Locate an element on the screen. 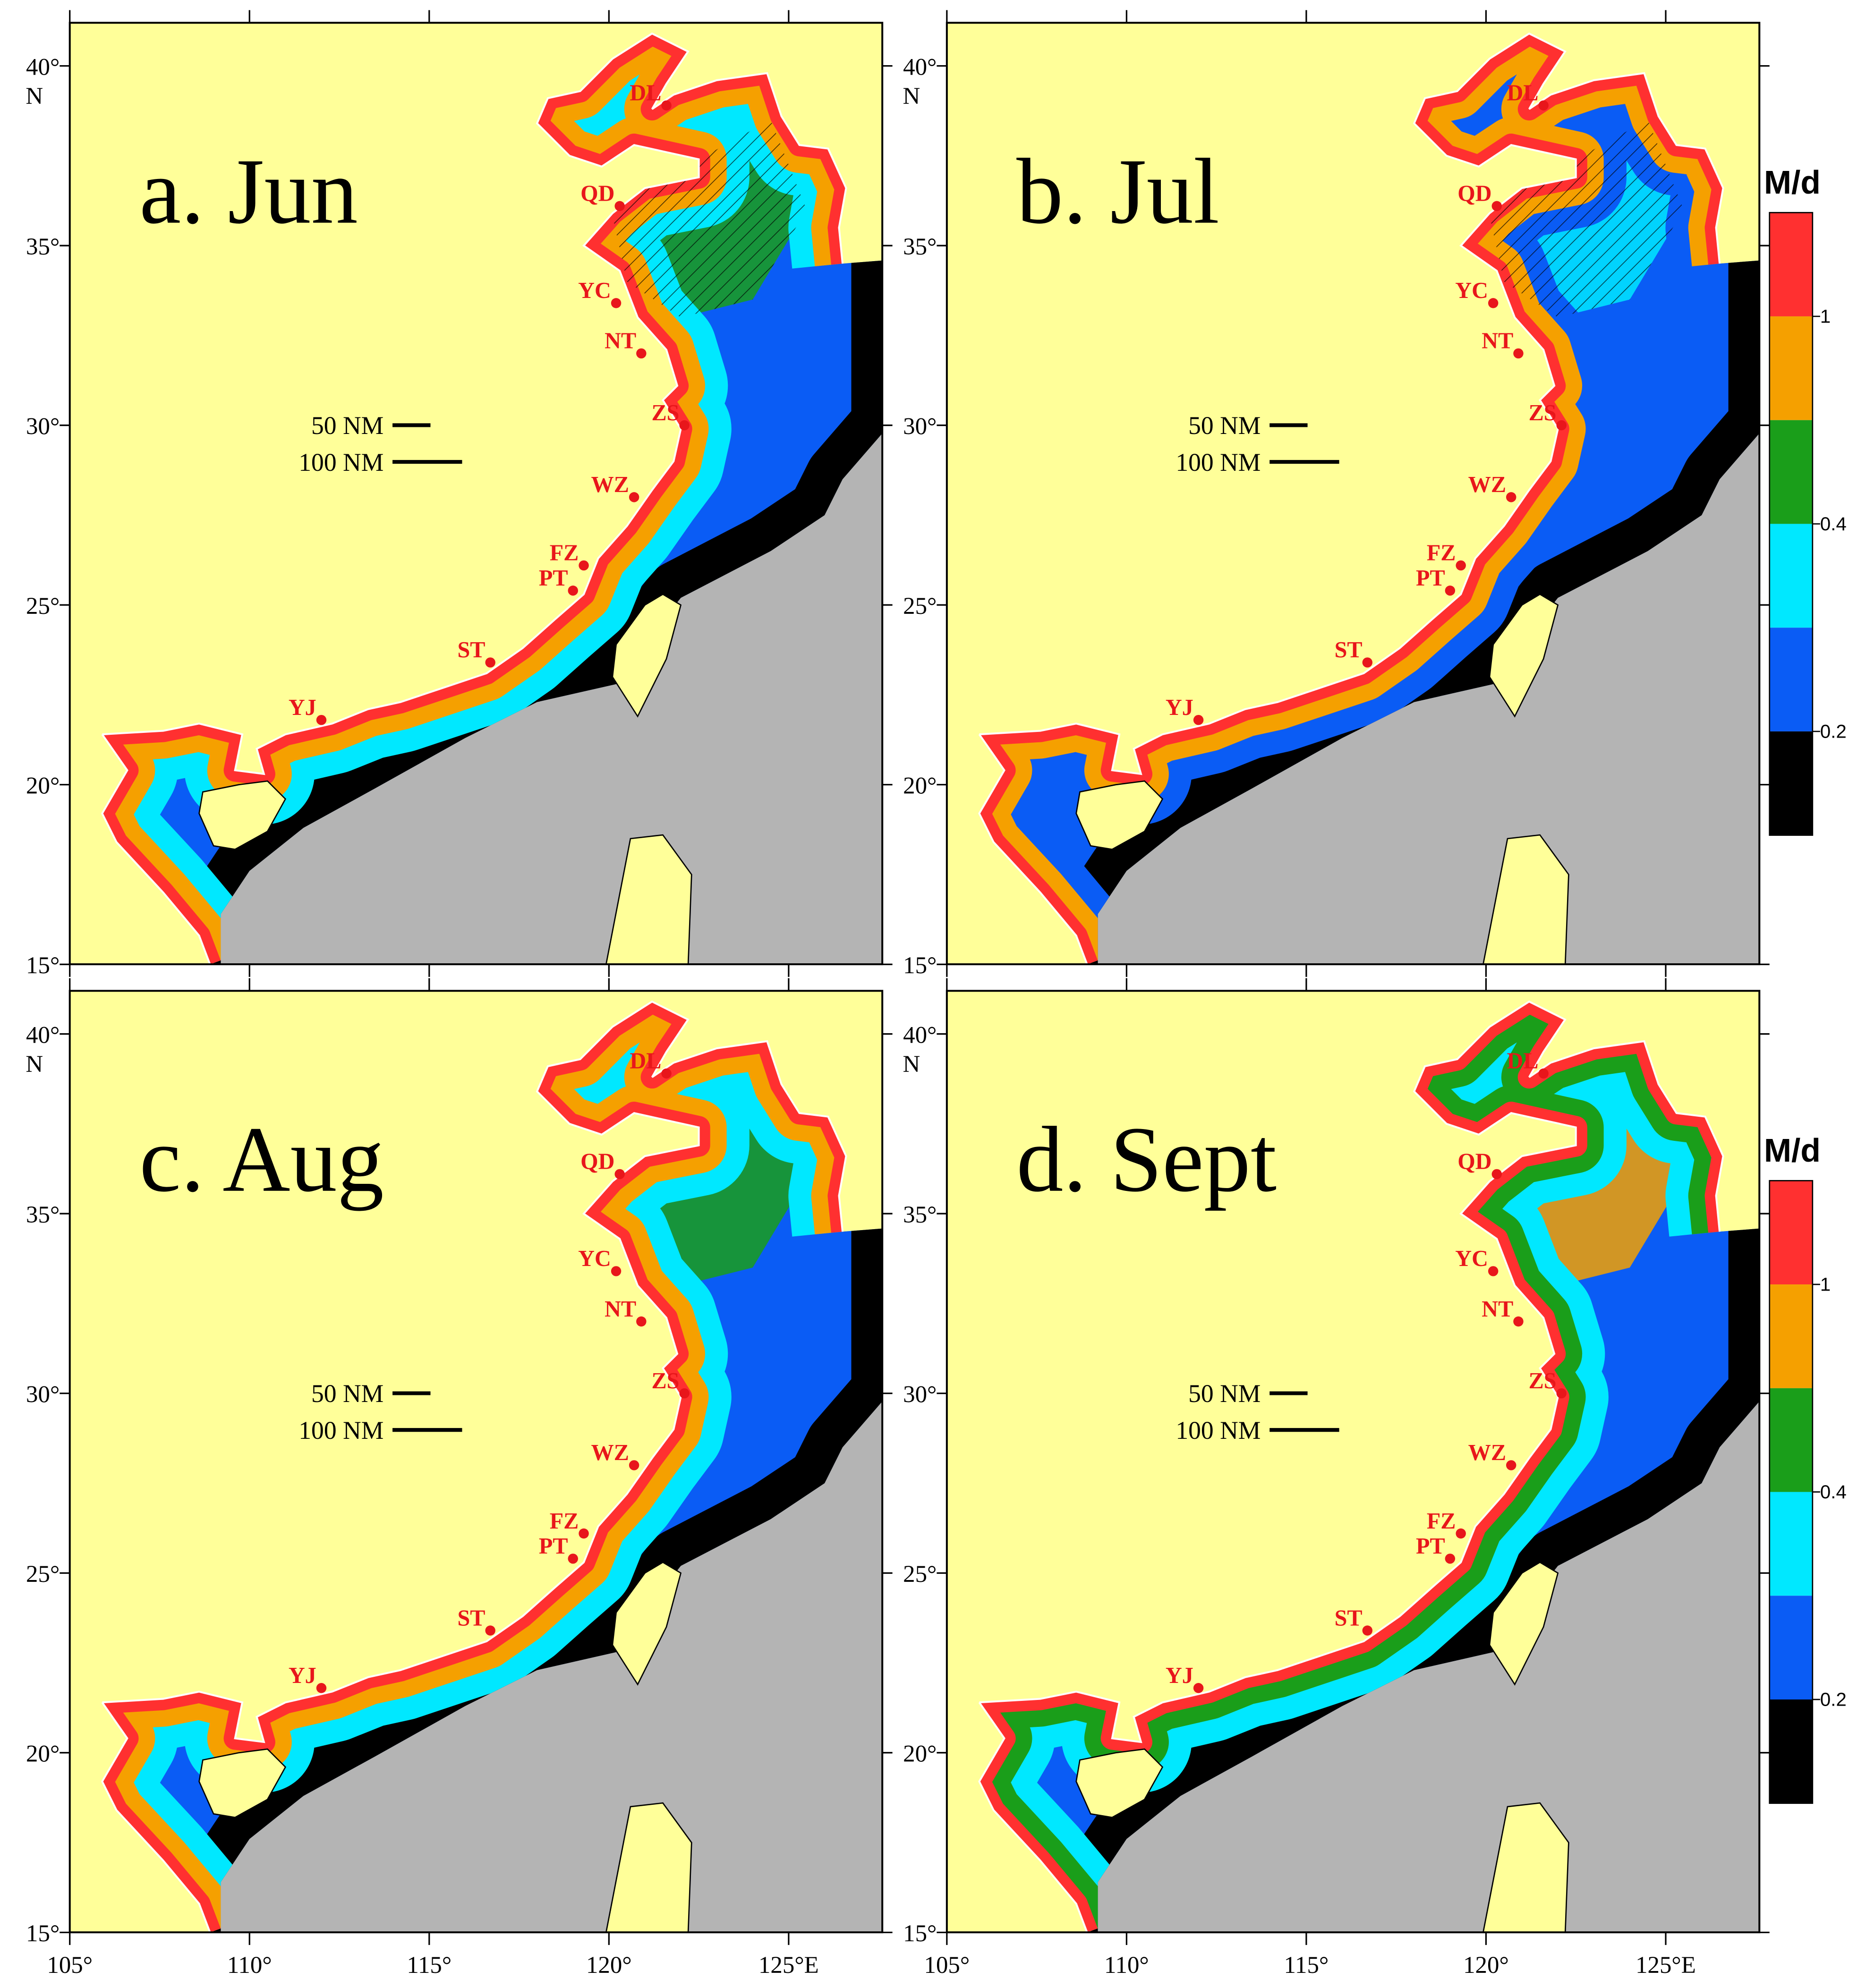 Image resolution: width=1857 pixels, height=1988 pixels. panel-label: a. Jun is located at coordinates (248, 191).